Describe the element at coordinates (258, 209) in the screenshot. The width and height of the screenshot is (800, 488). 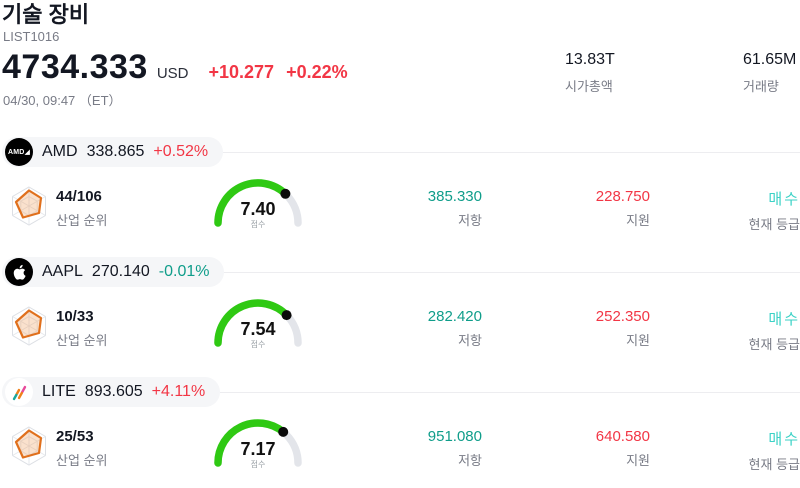
I see `score-value: 7.40` at that location.